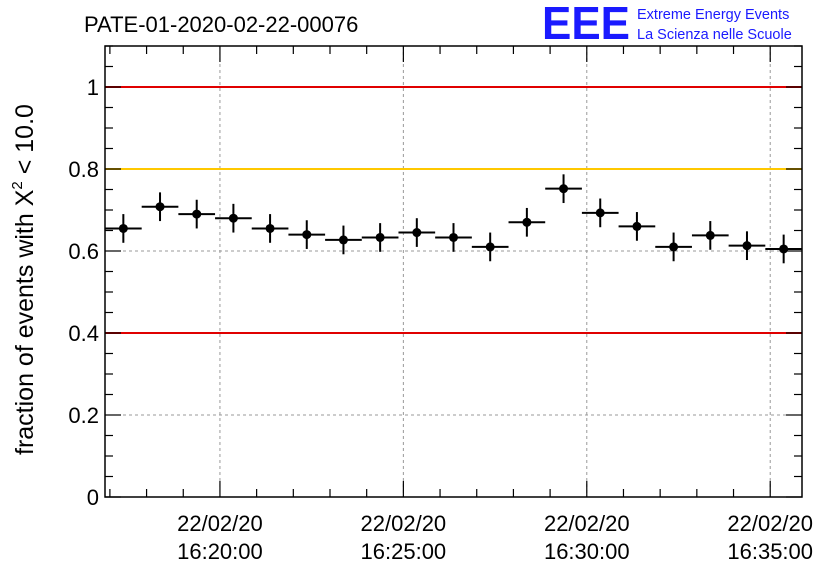 The image size is (836, 572). What do you see at coordinates (25, 330) in the screenshot?
I see `y-axis-label-prefix: fraction of events with` at bounding box center [25, 330].